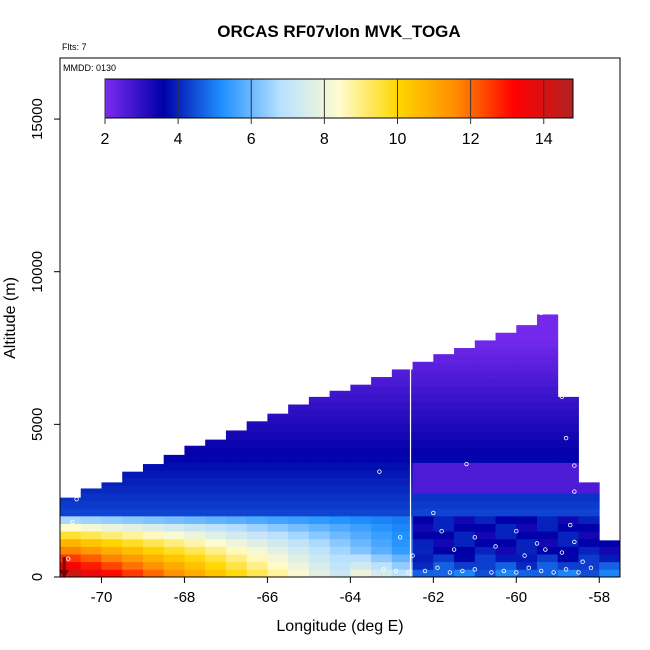  Describe the element at coordinates (178, 139) in the screenshot. I see `colorbar-tick-label: 4` at that location.